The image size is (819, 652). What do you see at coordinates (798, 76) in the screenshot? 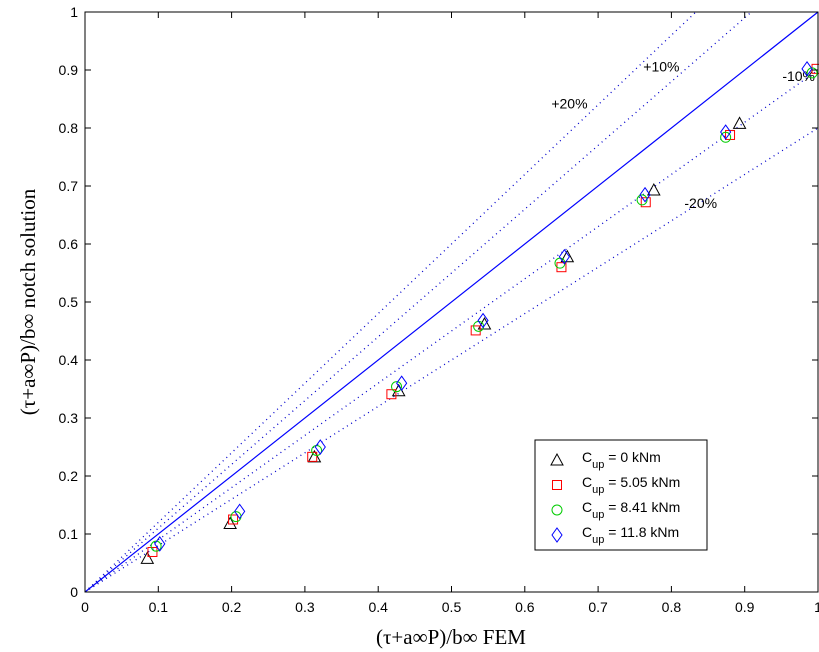
I see `reference-label-3: -10%` at bounding box center [798, 76].